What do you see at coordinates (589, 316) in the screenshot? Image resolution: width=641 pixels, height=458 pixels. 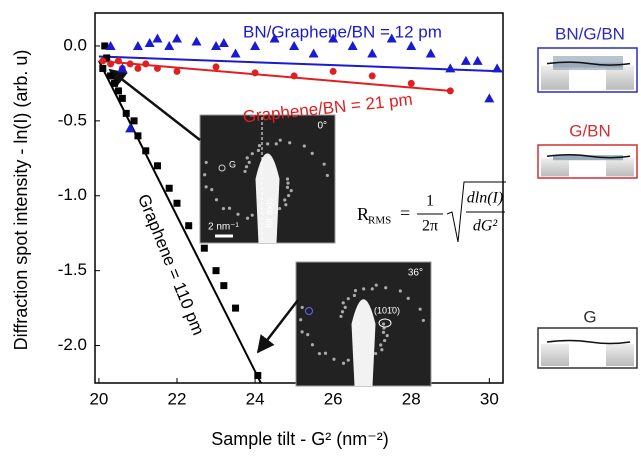 I see `panel-label: G` at bounding box center [589, 316].